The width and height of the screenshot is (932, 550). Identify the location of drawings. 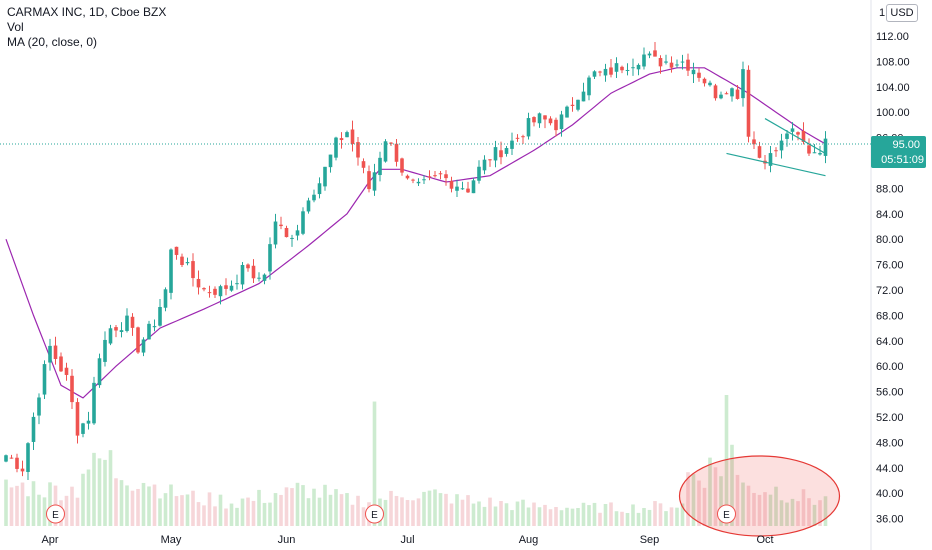
(759, 327).